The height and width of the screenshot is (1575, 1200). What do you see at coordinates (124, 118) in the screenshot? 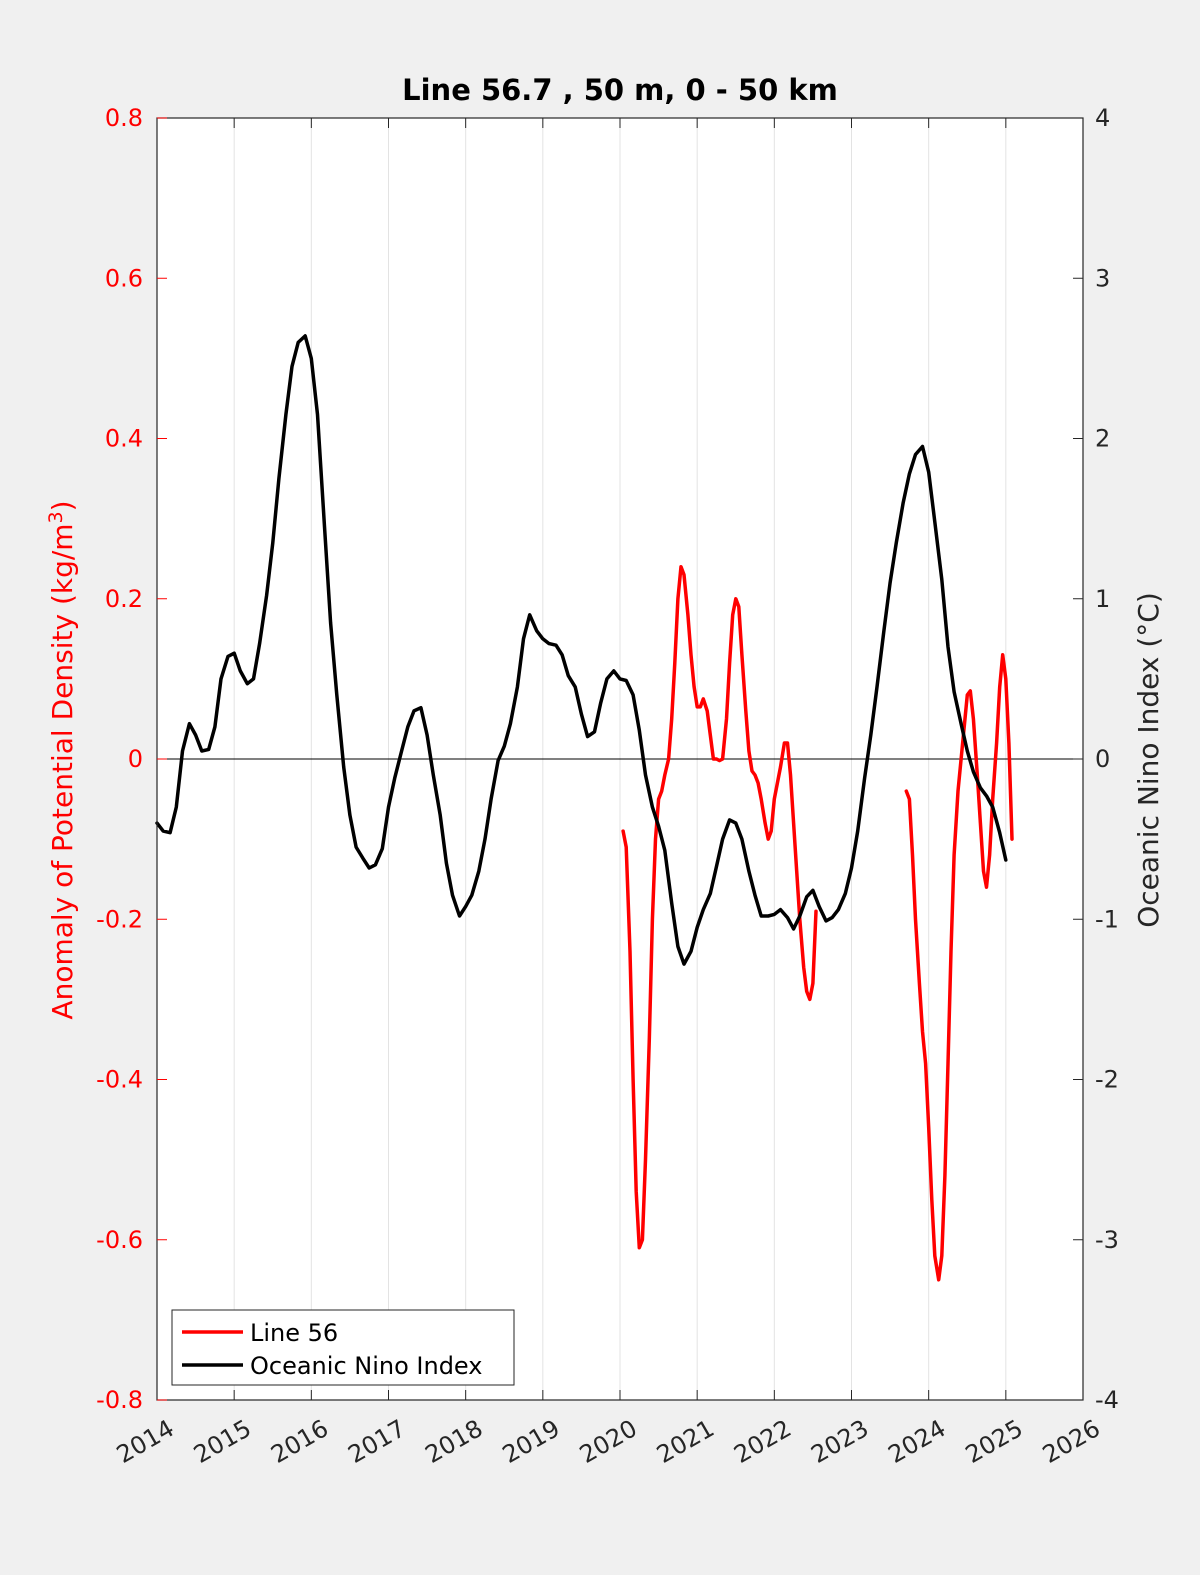
I see `left-tick-label-0.8: 0.8` at bounding box center [124, 118].